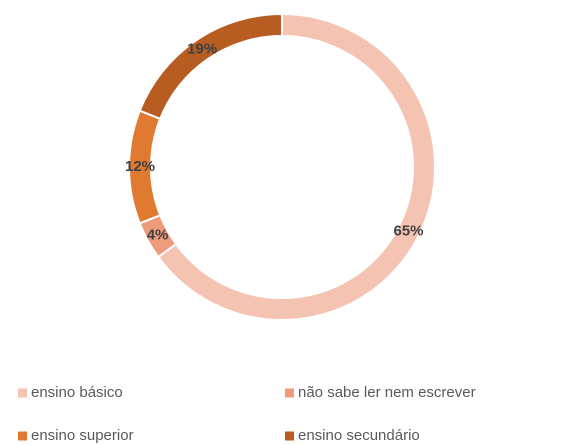 Image resolution: width=561 pixels, height=445 pixels. I want to click on legend-label: ensino secundário, so click(359, 435).